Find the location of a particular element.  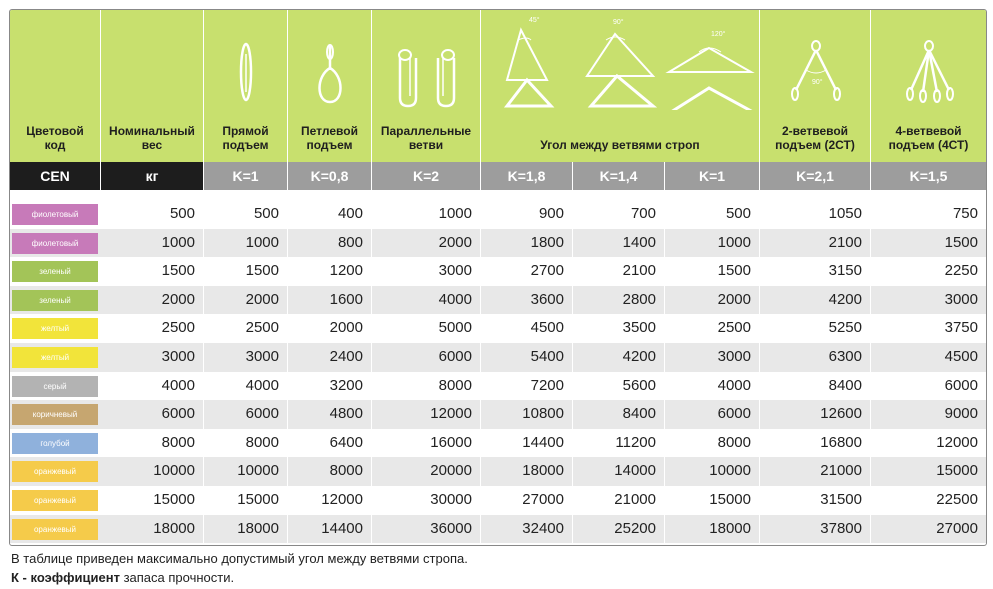

table-cell: 4000 is located at coordinates (246, 386).